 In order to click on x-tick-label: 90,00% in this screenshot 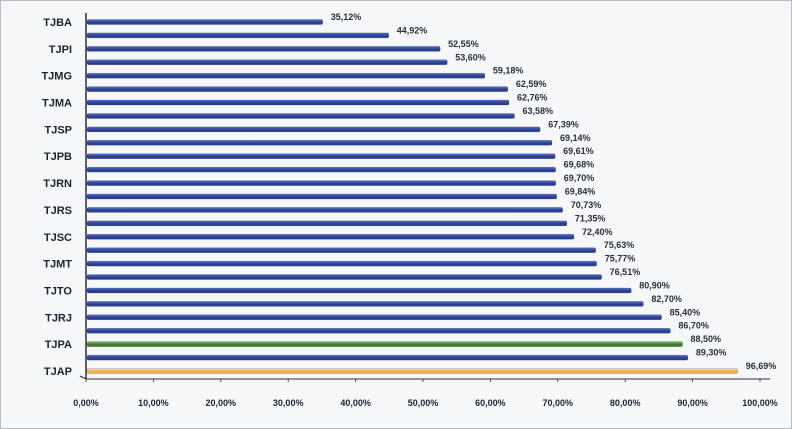, I will do `click(692, 403)`.